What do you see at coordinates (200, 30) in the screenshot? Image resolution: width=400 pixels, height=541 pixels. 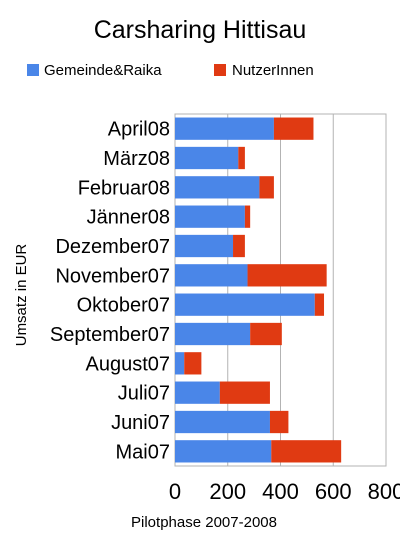 I see `chart-title: Carsharing Hittisau` at bounding box center [200, 30].